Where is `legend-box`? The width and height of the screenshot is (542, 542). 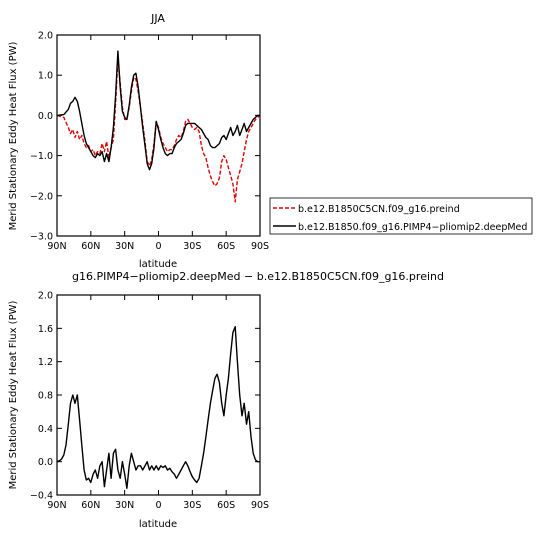 legend-box is located at coordinates (401, 216).